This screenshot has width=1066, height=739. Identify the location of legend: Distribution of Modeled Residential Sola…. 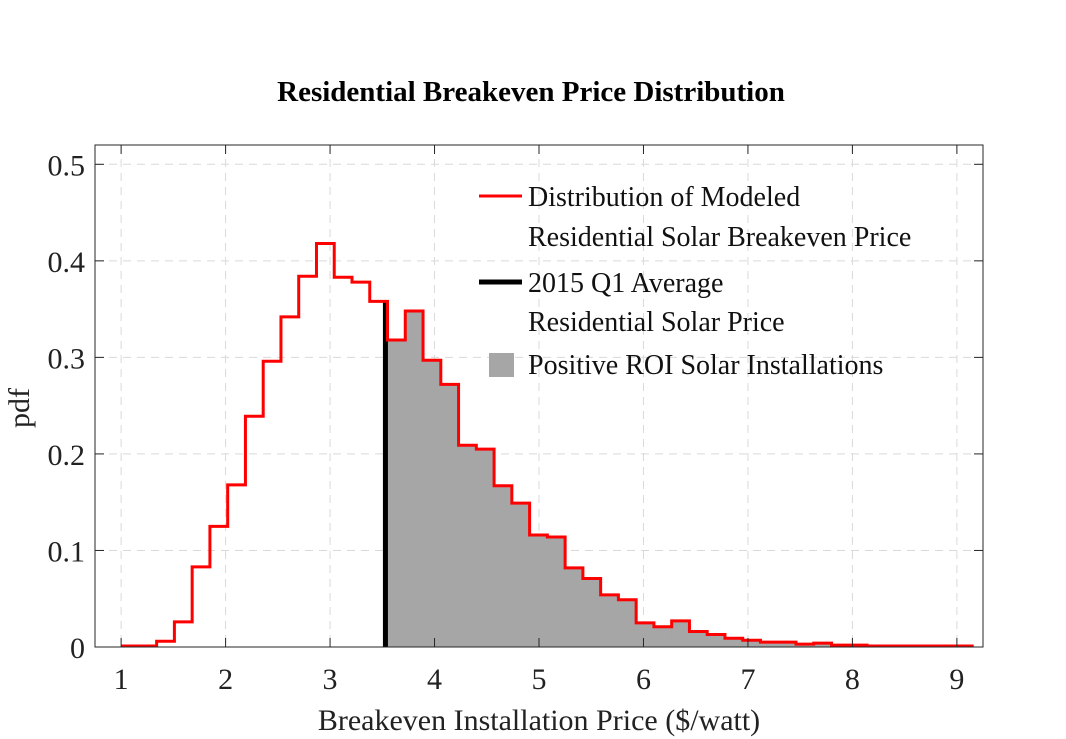
(695, 281).